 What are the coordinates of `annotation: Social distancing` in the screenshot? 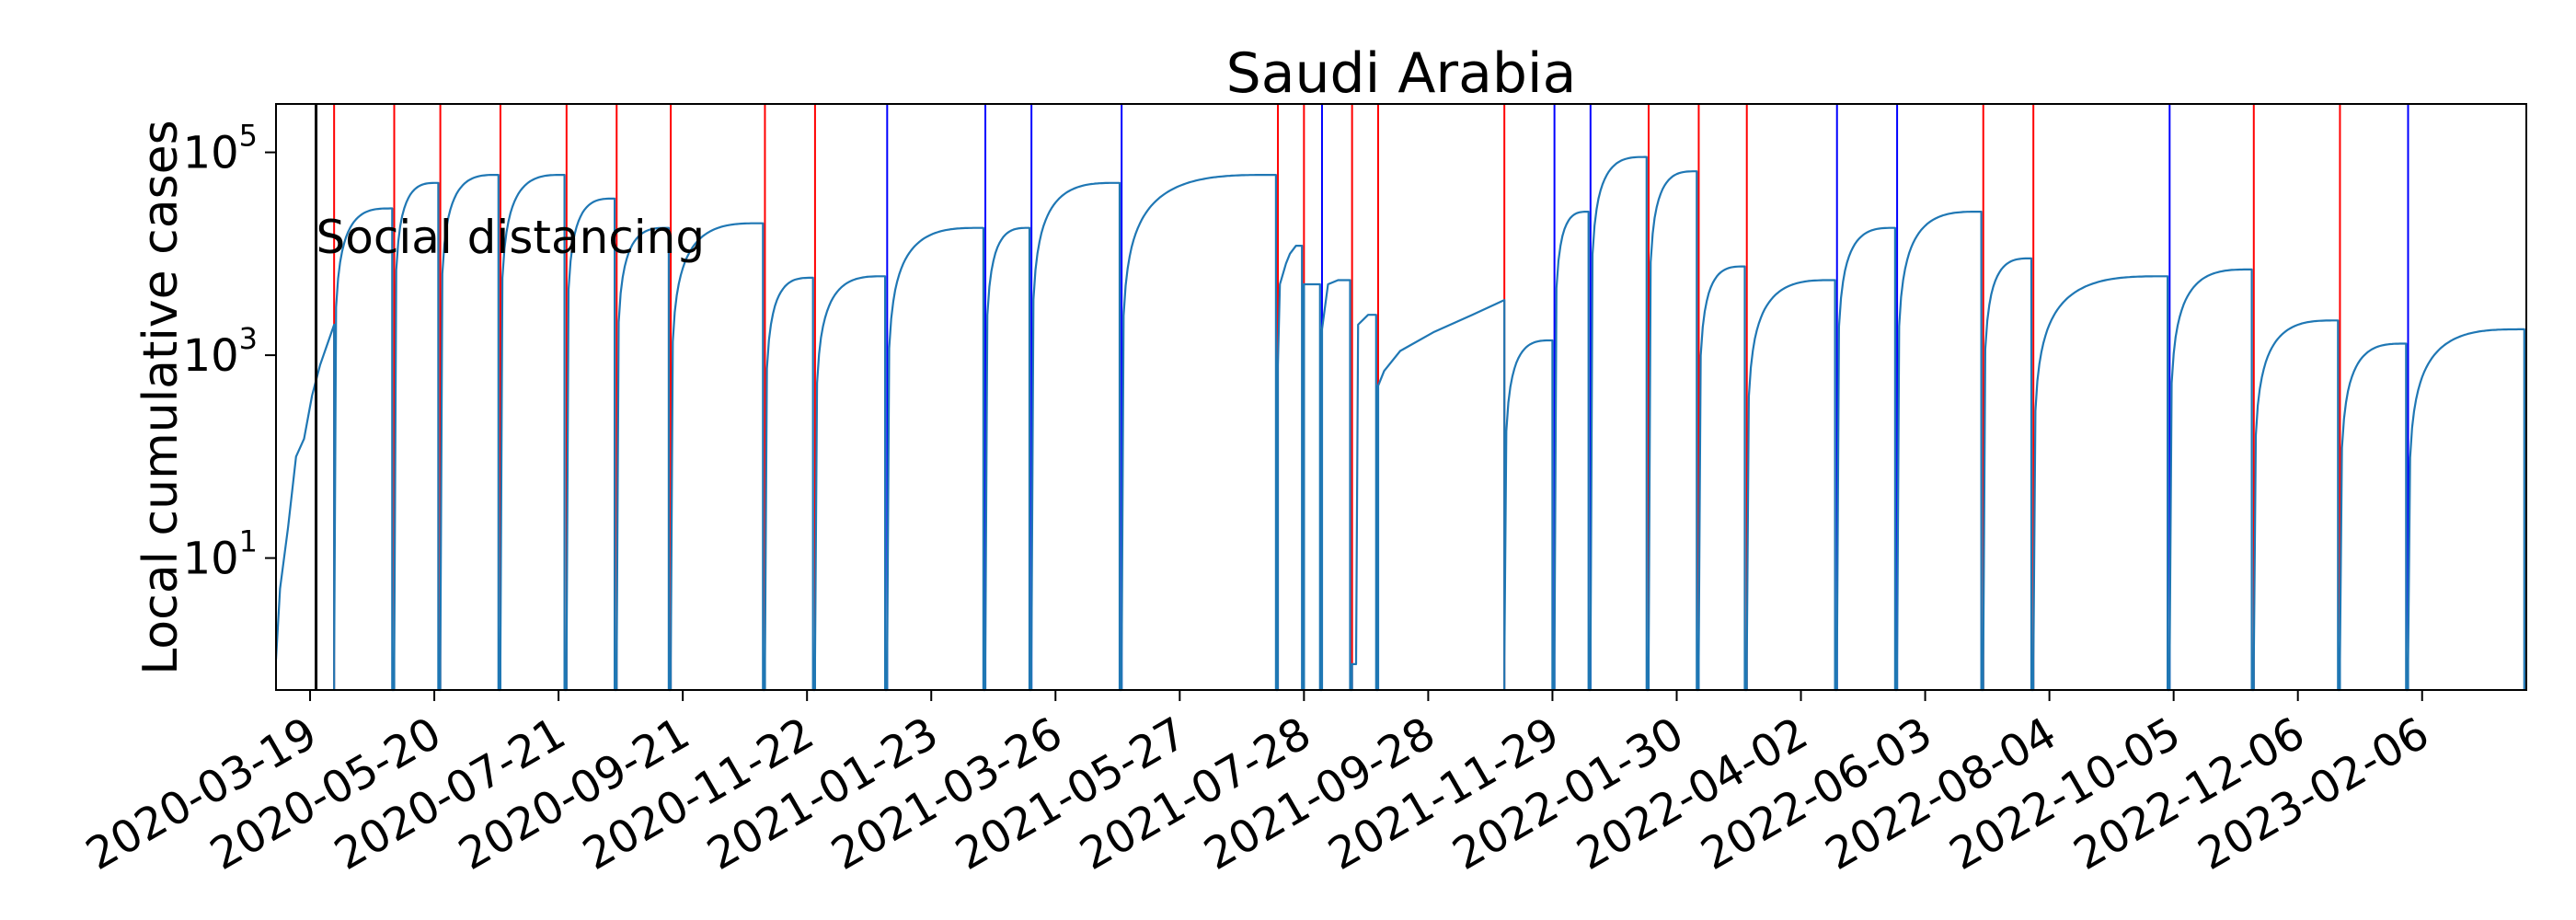 It's located at (510, 397).